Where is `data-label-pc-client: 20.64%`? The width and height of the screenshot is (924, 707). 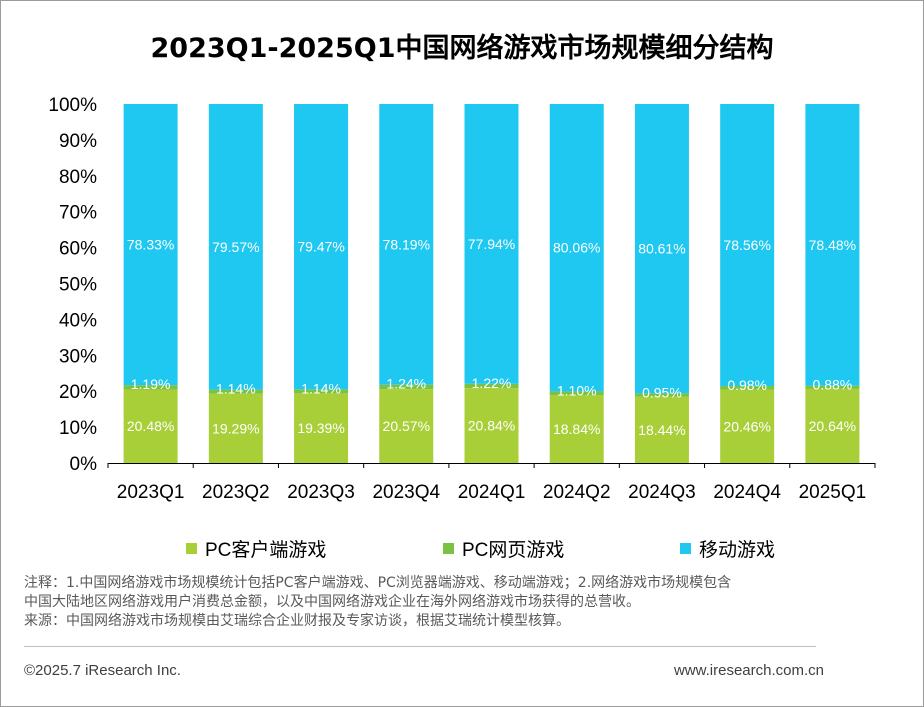
data-label-pc-client: 20.64% is located at coordinates (832, 426).